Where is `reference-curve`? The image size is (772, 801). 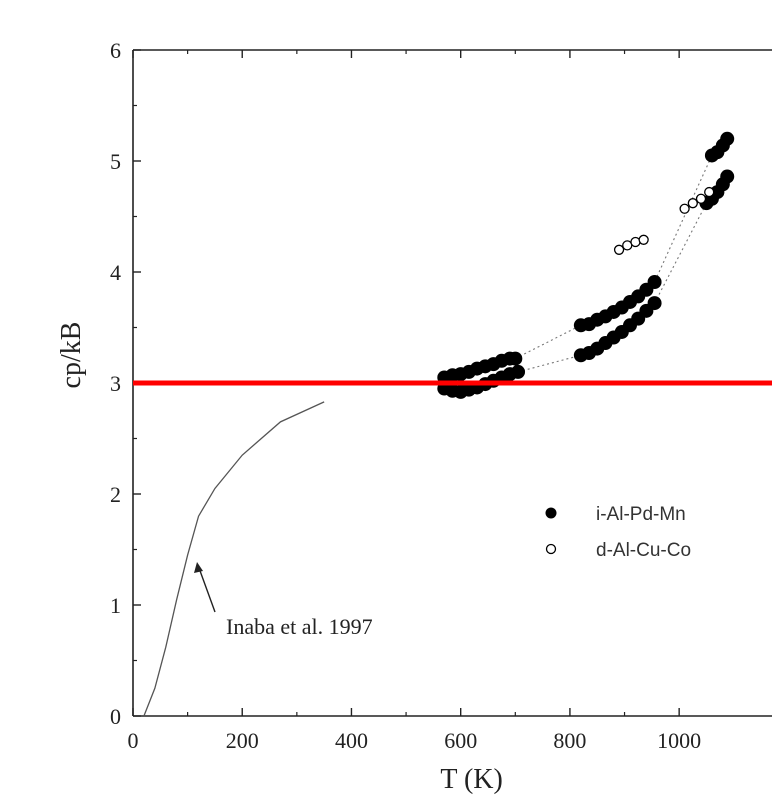 reference-curve is located at coordinates (234, 559).